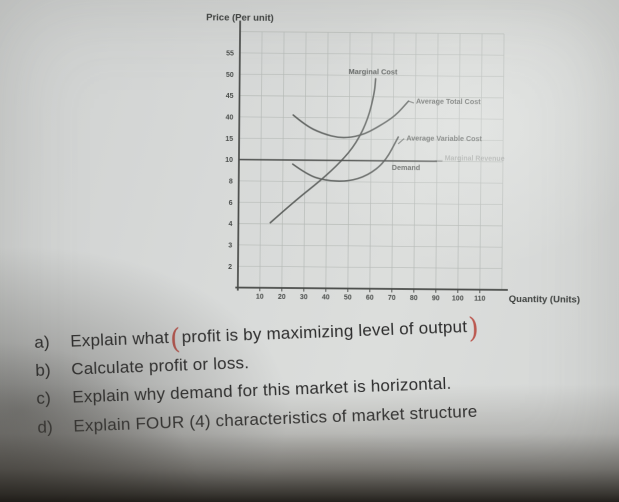  Describe the element at coordinates (44, 398) in the screenshot. I see `question-letter-c: c)` at that location.